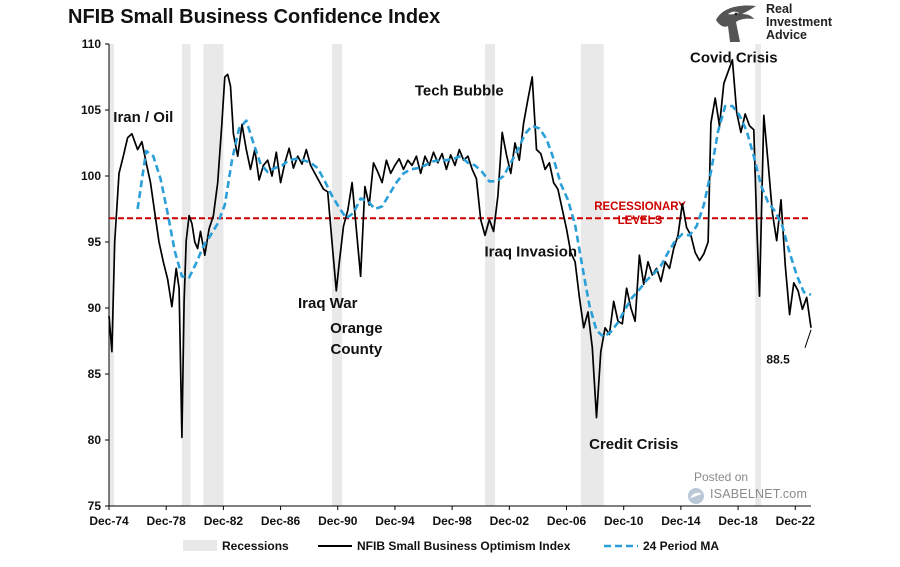  What do you see at coordinates (109, 521) in the screenshot?
I see `x-tick-label-0: Dec-74` at bounding box center [109, 521].